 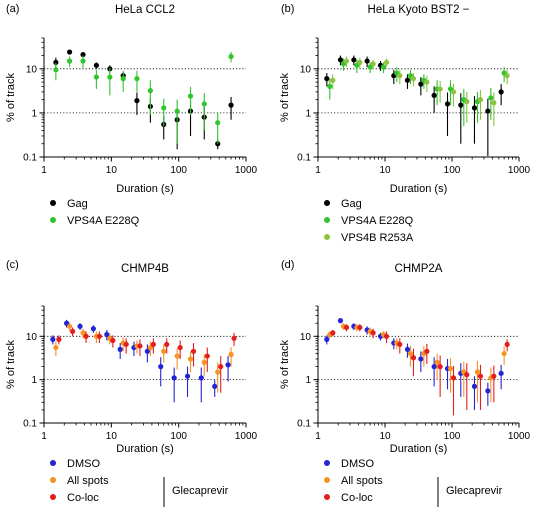 What do you see at coordinates (32, 69) in the screenshot?
I see `y-tick-label: 10` at bounding box center [32, 69].